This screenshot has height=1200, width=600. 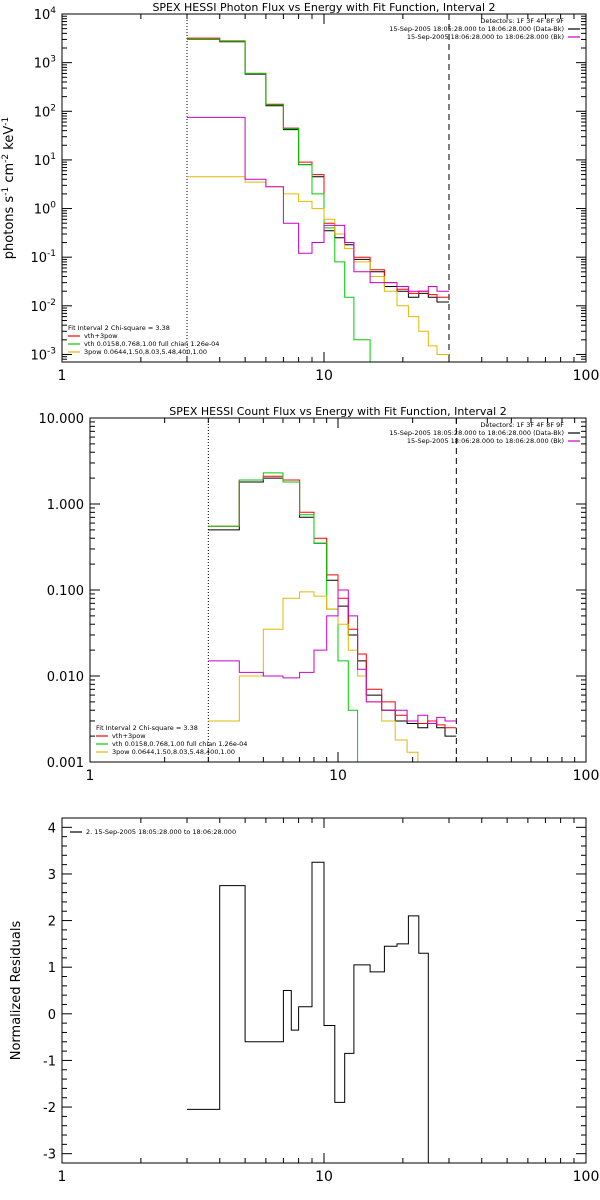 What do you see at coordinates (43, 257) in the screenshot?
I see `y-tick-label: 10⁻¹` at bounding box center [43, 257].